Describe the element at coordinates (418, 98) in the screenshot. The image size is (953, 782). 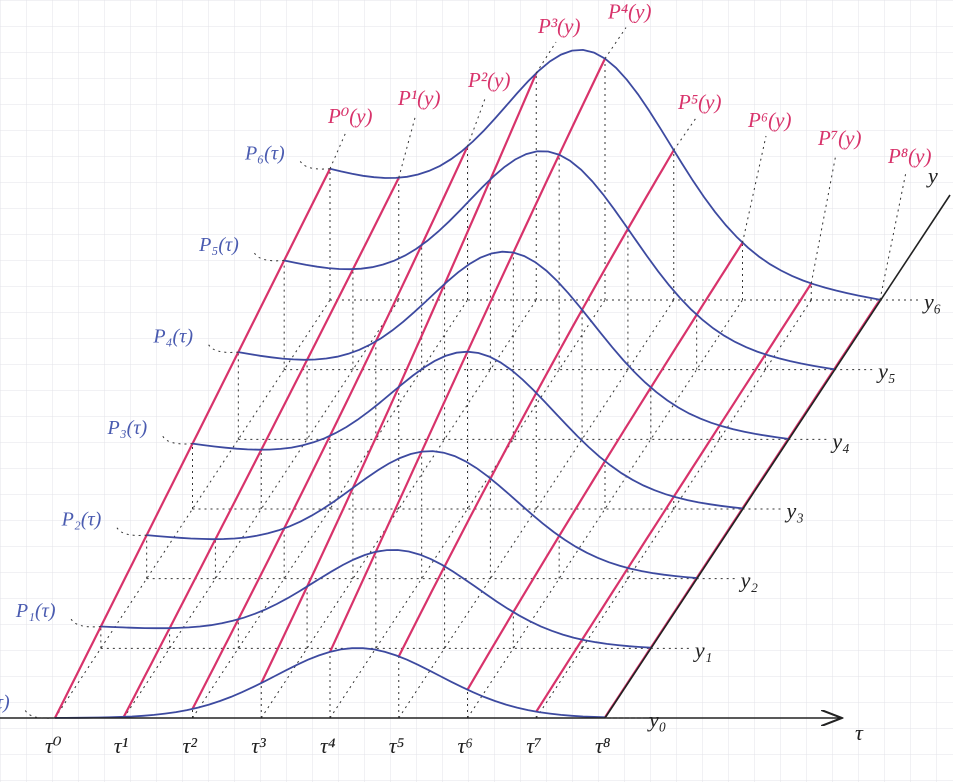
I see `y-curve-label: P¹(y)` at that location.